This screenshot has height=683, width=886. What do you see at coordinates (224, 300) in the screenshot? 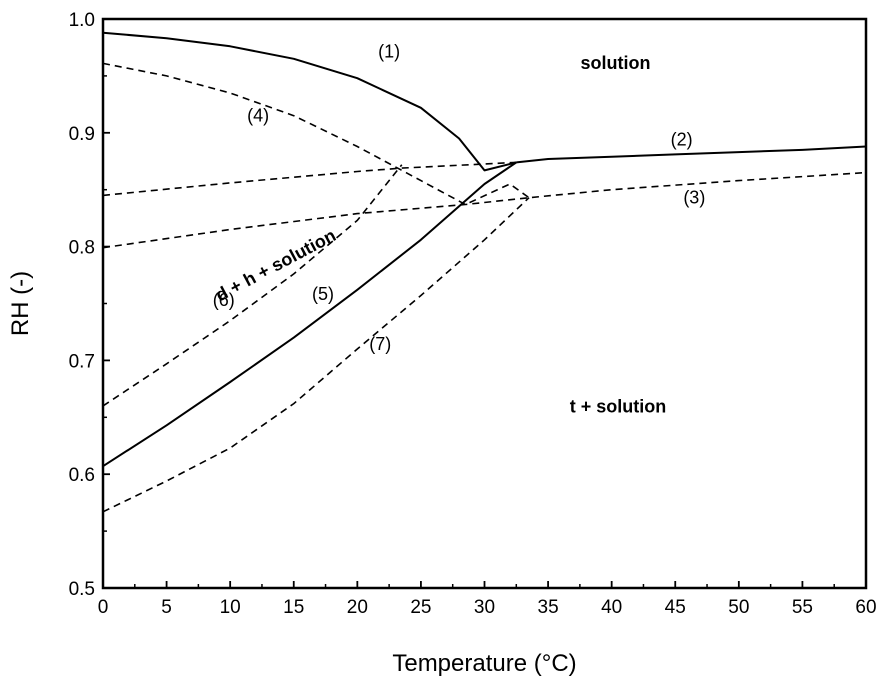
I see `curve-label: (6)` at bounding box center [224, 300].